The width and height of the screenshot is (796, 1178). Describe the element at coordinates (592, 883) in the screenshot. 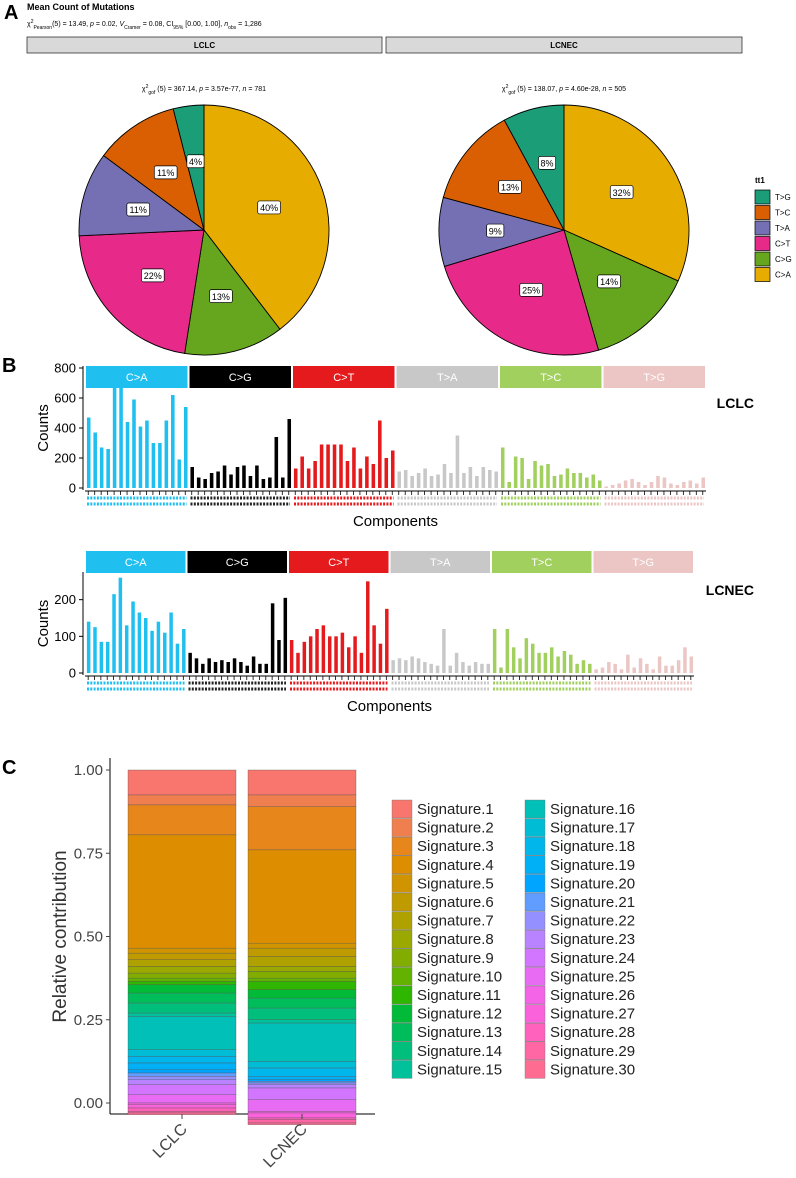

I see `legend-label: Signature.20` at that location.